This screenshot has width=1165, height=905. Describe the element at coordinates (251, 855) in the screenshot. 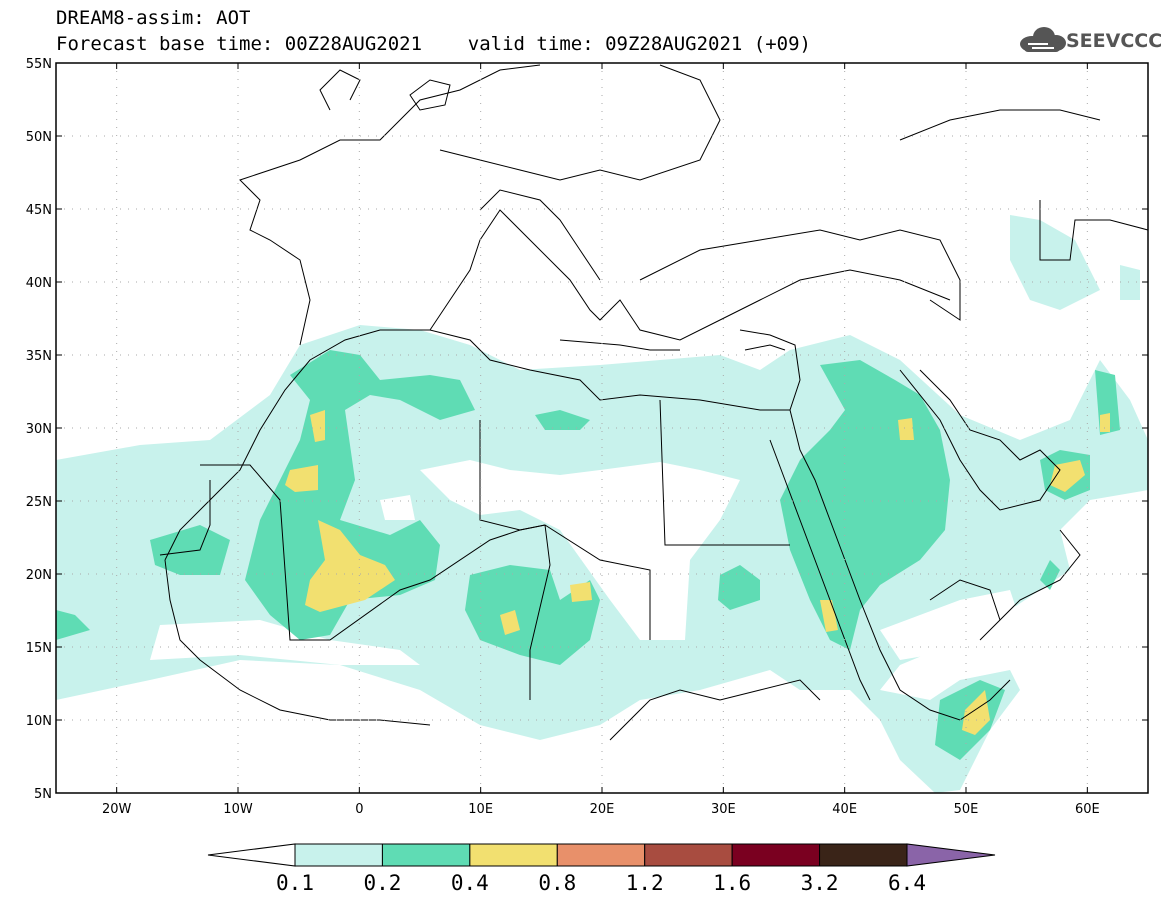

I see `colorbar-left-arrow` at that location.